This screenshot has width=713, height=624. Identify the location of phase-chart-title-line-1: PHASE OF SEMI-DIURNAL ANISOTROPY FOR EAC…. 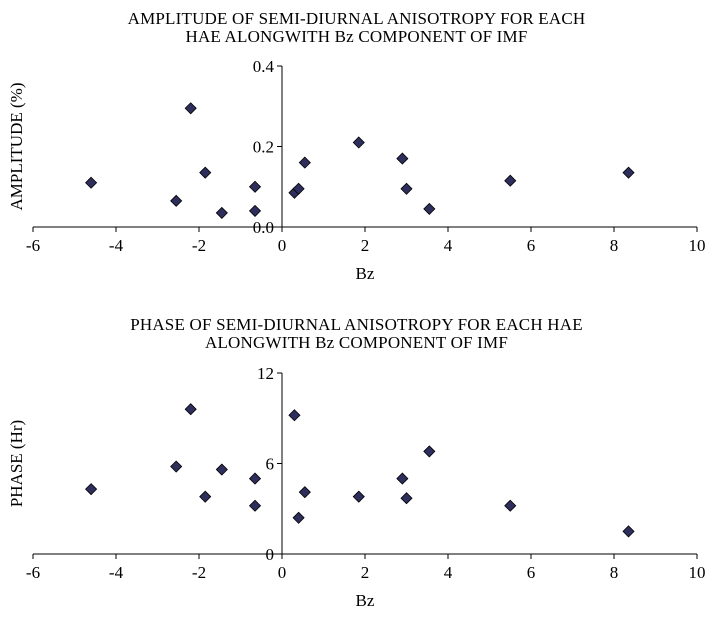
(356, 324).